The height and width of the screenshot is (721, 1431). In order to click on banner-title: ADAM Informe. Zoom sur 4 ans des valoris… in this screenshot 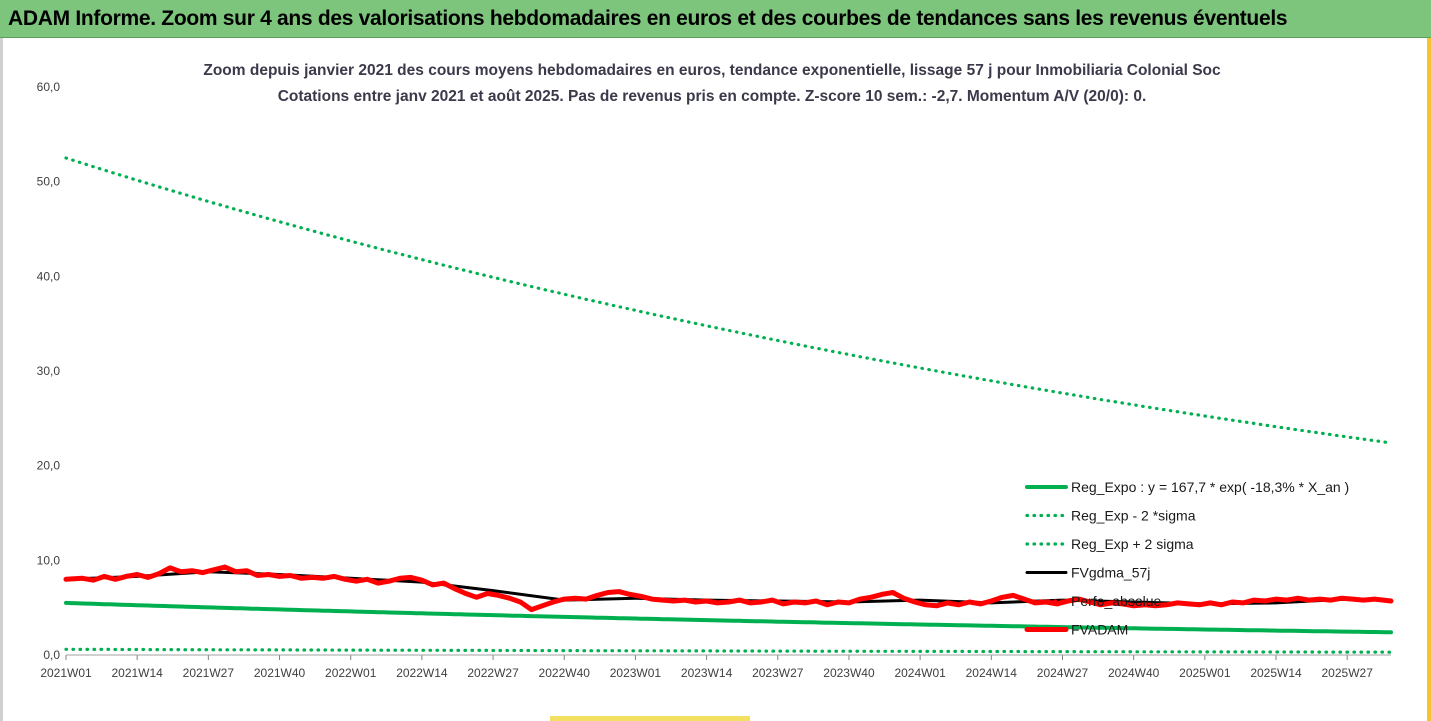, I will do `click(648, 18)`.